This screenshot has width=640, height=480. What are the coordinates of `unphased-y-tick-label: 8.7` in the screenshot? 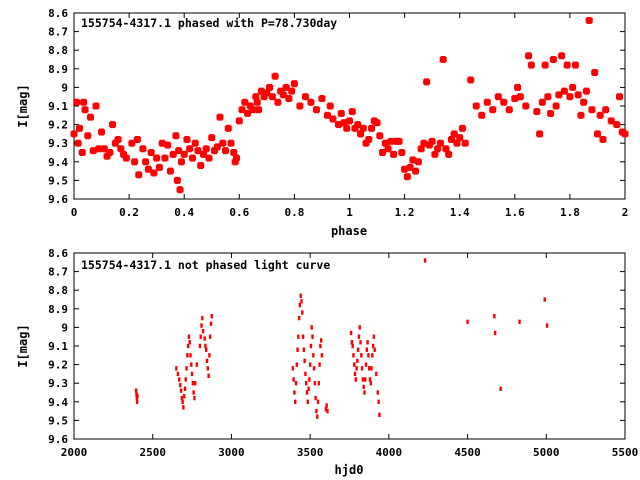 It's located at (58, 272).